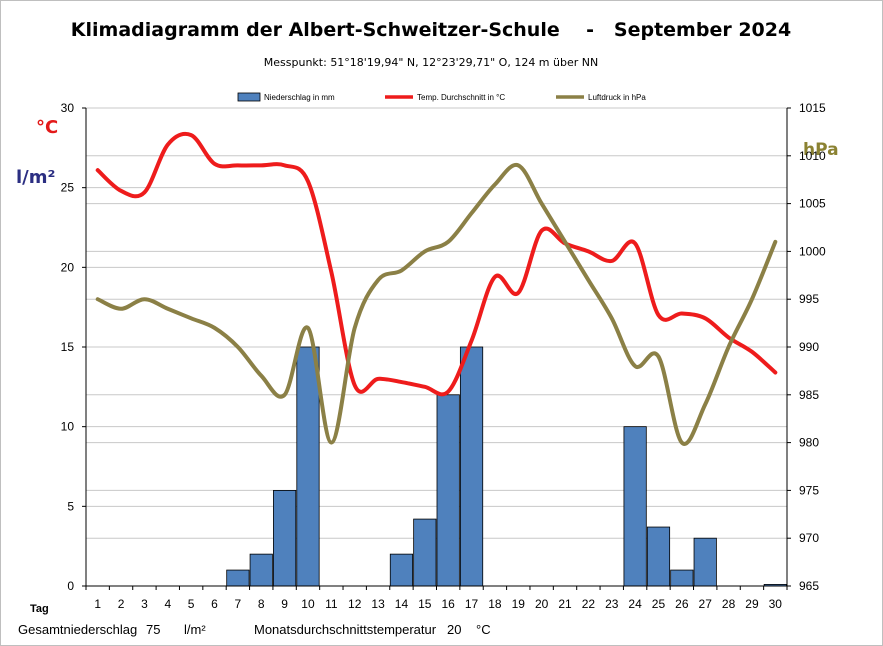  I want to click on x-tick-label: 17, so click(472, 604).